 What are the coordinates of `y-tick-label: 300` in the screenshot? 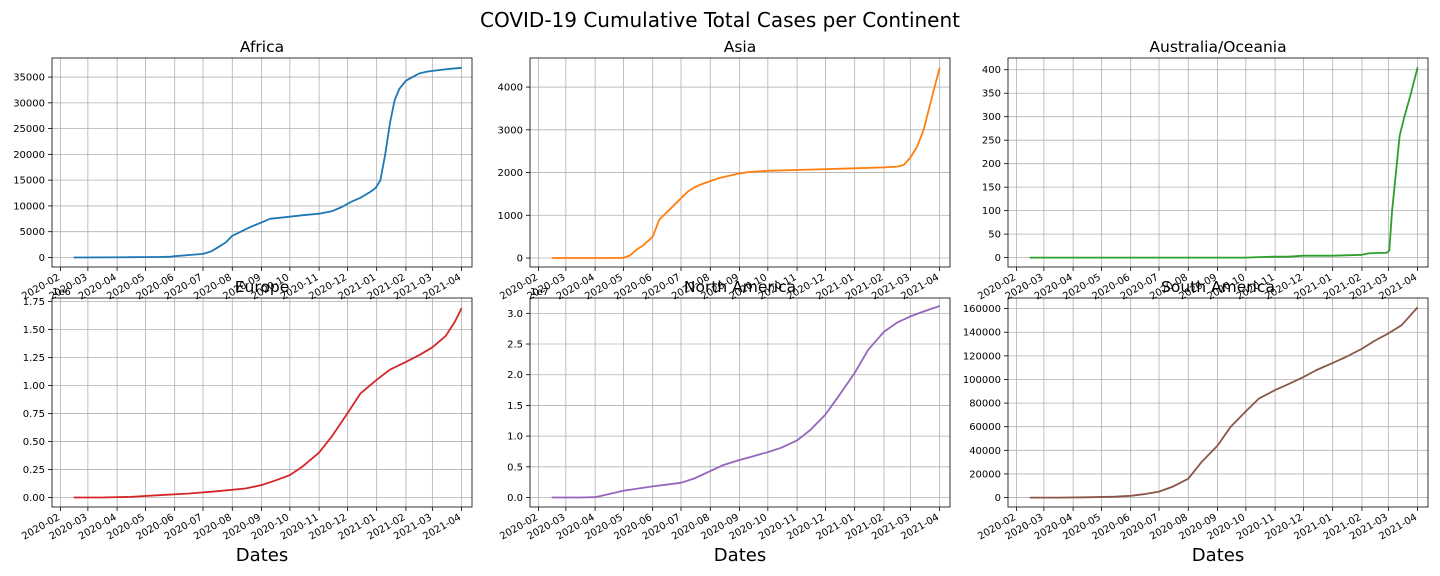 It's located at (991, 117).